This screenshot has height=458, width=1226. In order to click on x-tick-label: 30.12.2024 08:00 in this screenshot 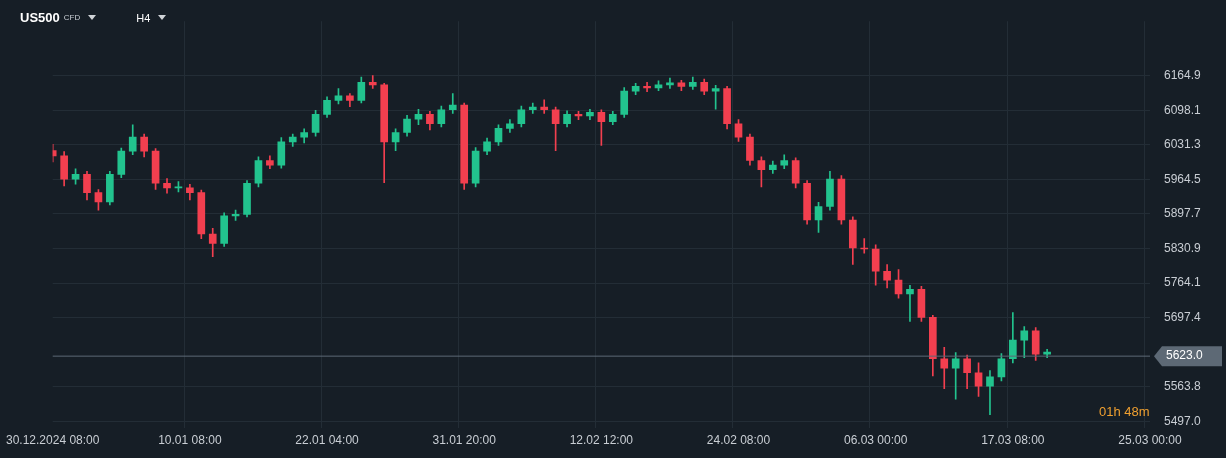, I will do `click(53, 440)`.